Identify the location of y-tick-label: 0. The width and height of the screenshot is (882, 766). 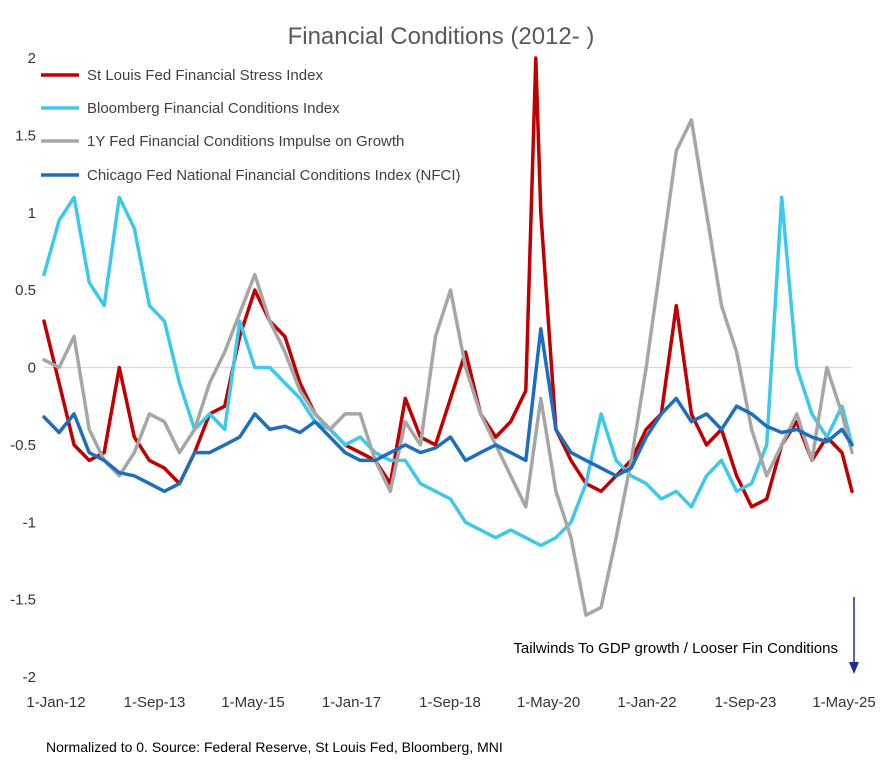
(32, 368).